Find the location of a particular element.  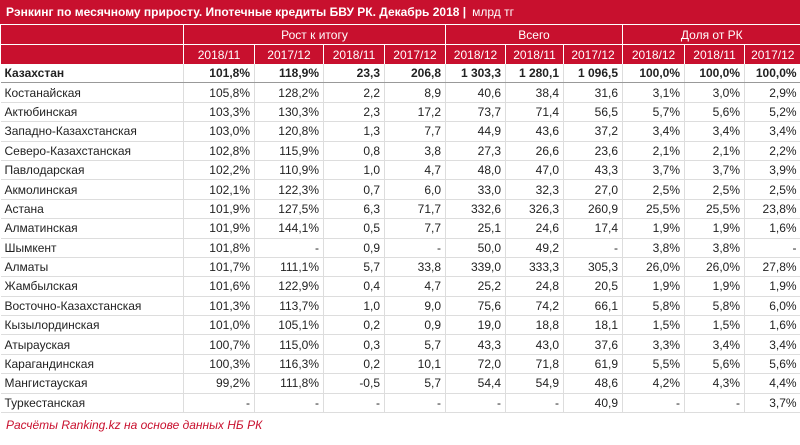

cell: 122,3% is located at coordinates (289, 189).